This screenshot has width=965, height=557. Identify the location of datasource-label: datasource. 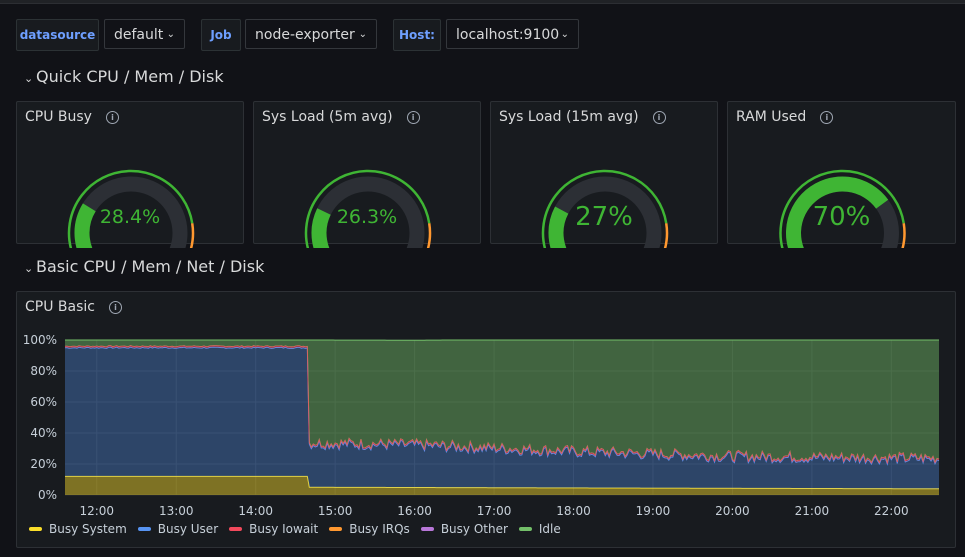
(57, 35).